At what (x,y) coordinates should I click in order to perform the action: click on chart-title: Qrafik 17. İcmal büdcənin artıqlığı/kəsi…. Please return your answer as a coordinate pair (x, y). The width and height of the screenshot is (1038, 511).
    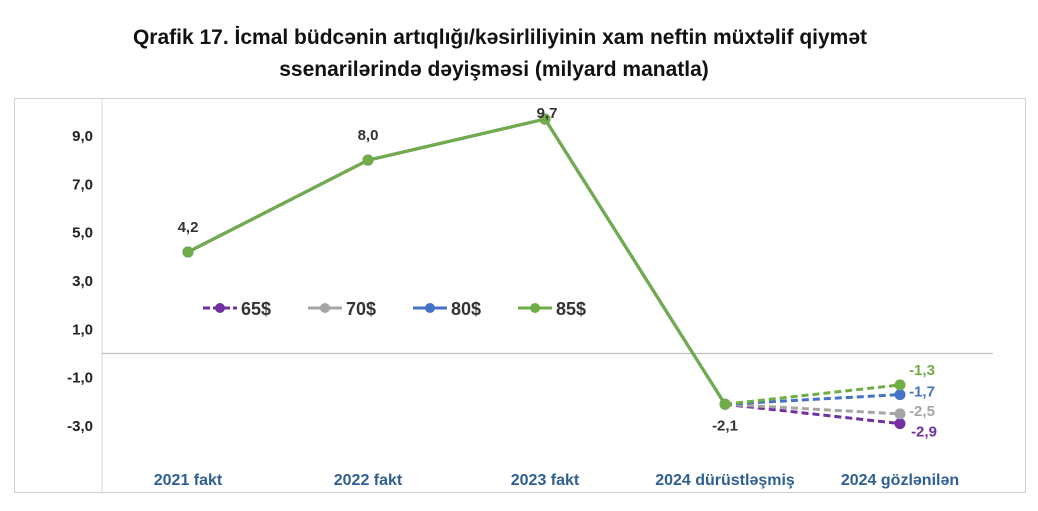
    Looking at the image, I should click on (519, 54).